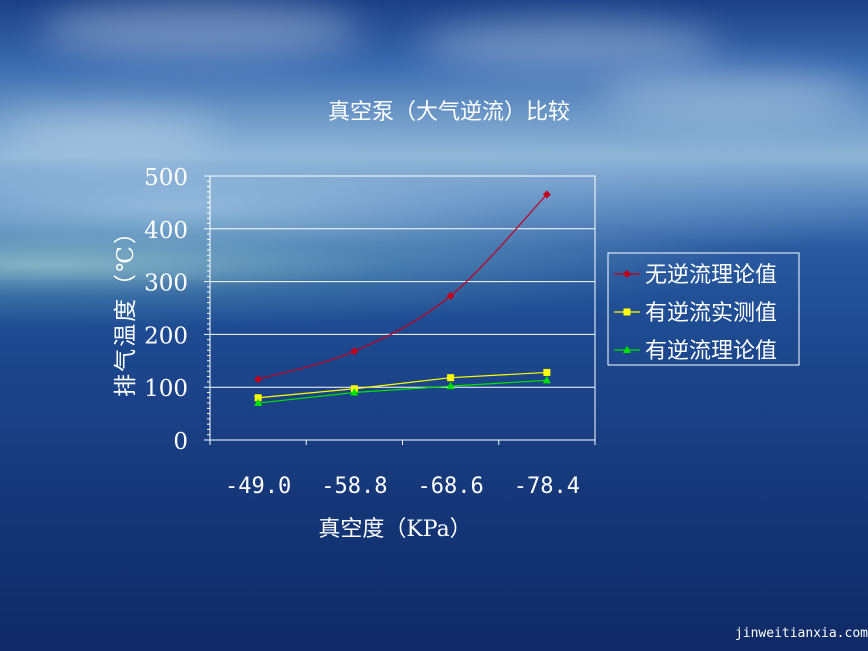  I want to click on y-tick-label: 400, so click(166, 231).